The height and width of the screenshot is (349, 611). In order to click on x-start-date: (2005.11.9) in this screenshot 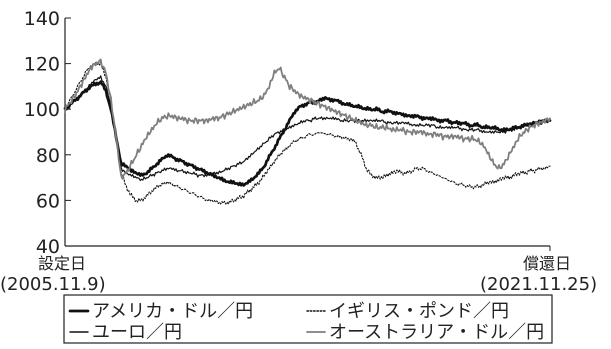, I will do `click(53, 284)`.